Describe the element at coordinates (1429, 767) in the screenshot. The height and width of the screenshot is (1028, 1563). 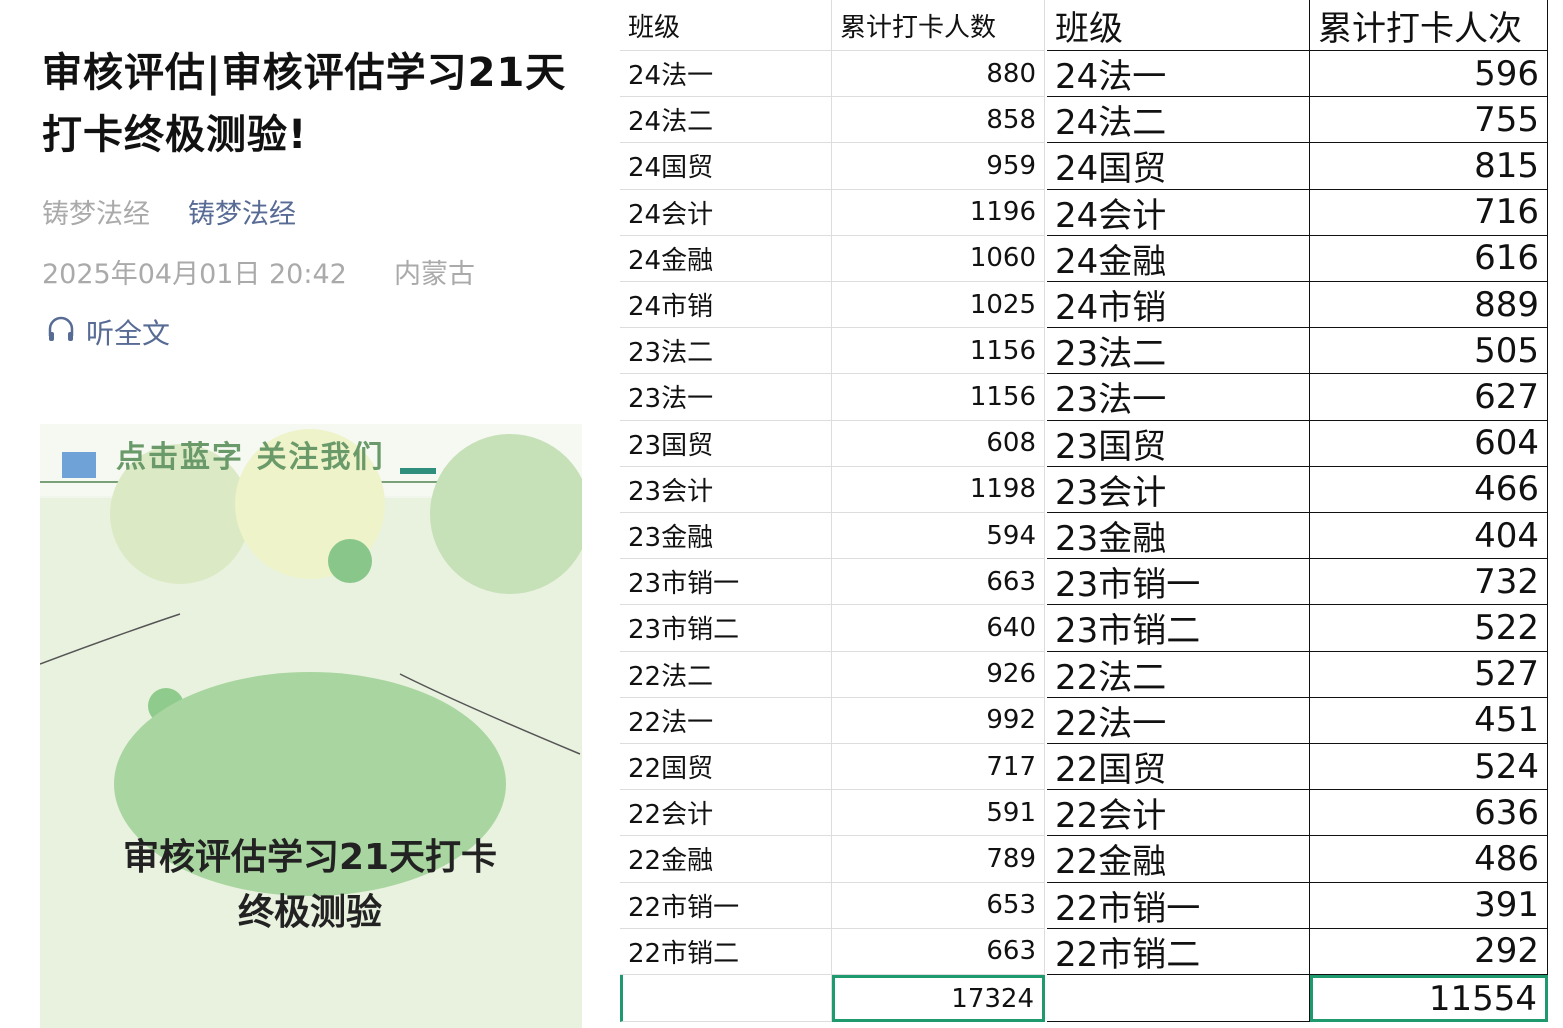
I see `table-cell: 524` at that location.